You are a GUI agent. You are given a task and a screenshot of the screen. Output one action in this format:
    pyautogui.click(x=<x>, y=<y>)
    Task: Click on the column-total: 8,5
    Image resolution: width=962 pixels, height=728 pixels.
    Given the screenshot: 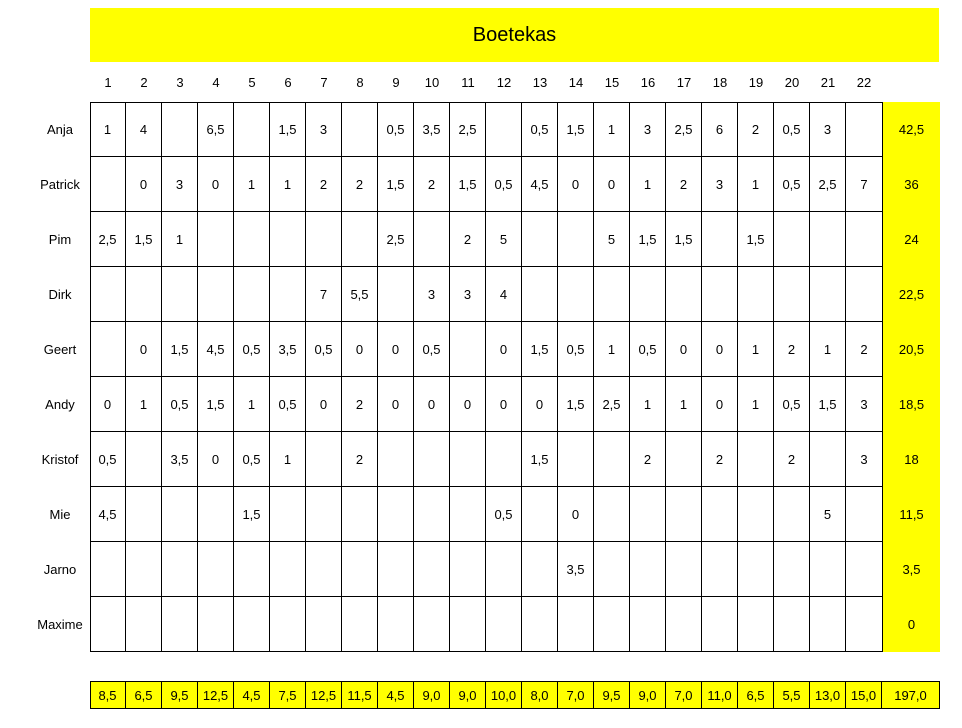 What is the action you would take?
    pyautogui.click(x=108, y=695)
    